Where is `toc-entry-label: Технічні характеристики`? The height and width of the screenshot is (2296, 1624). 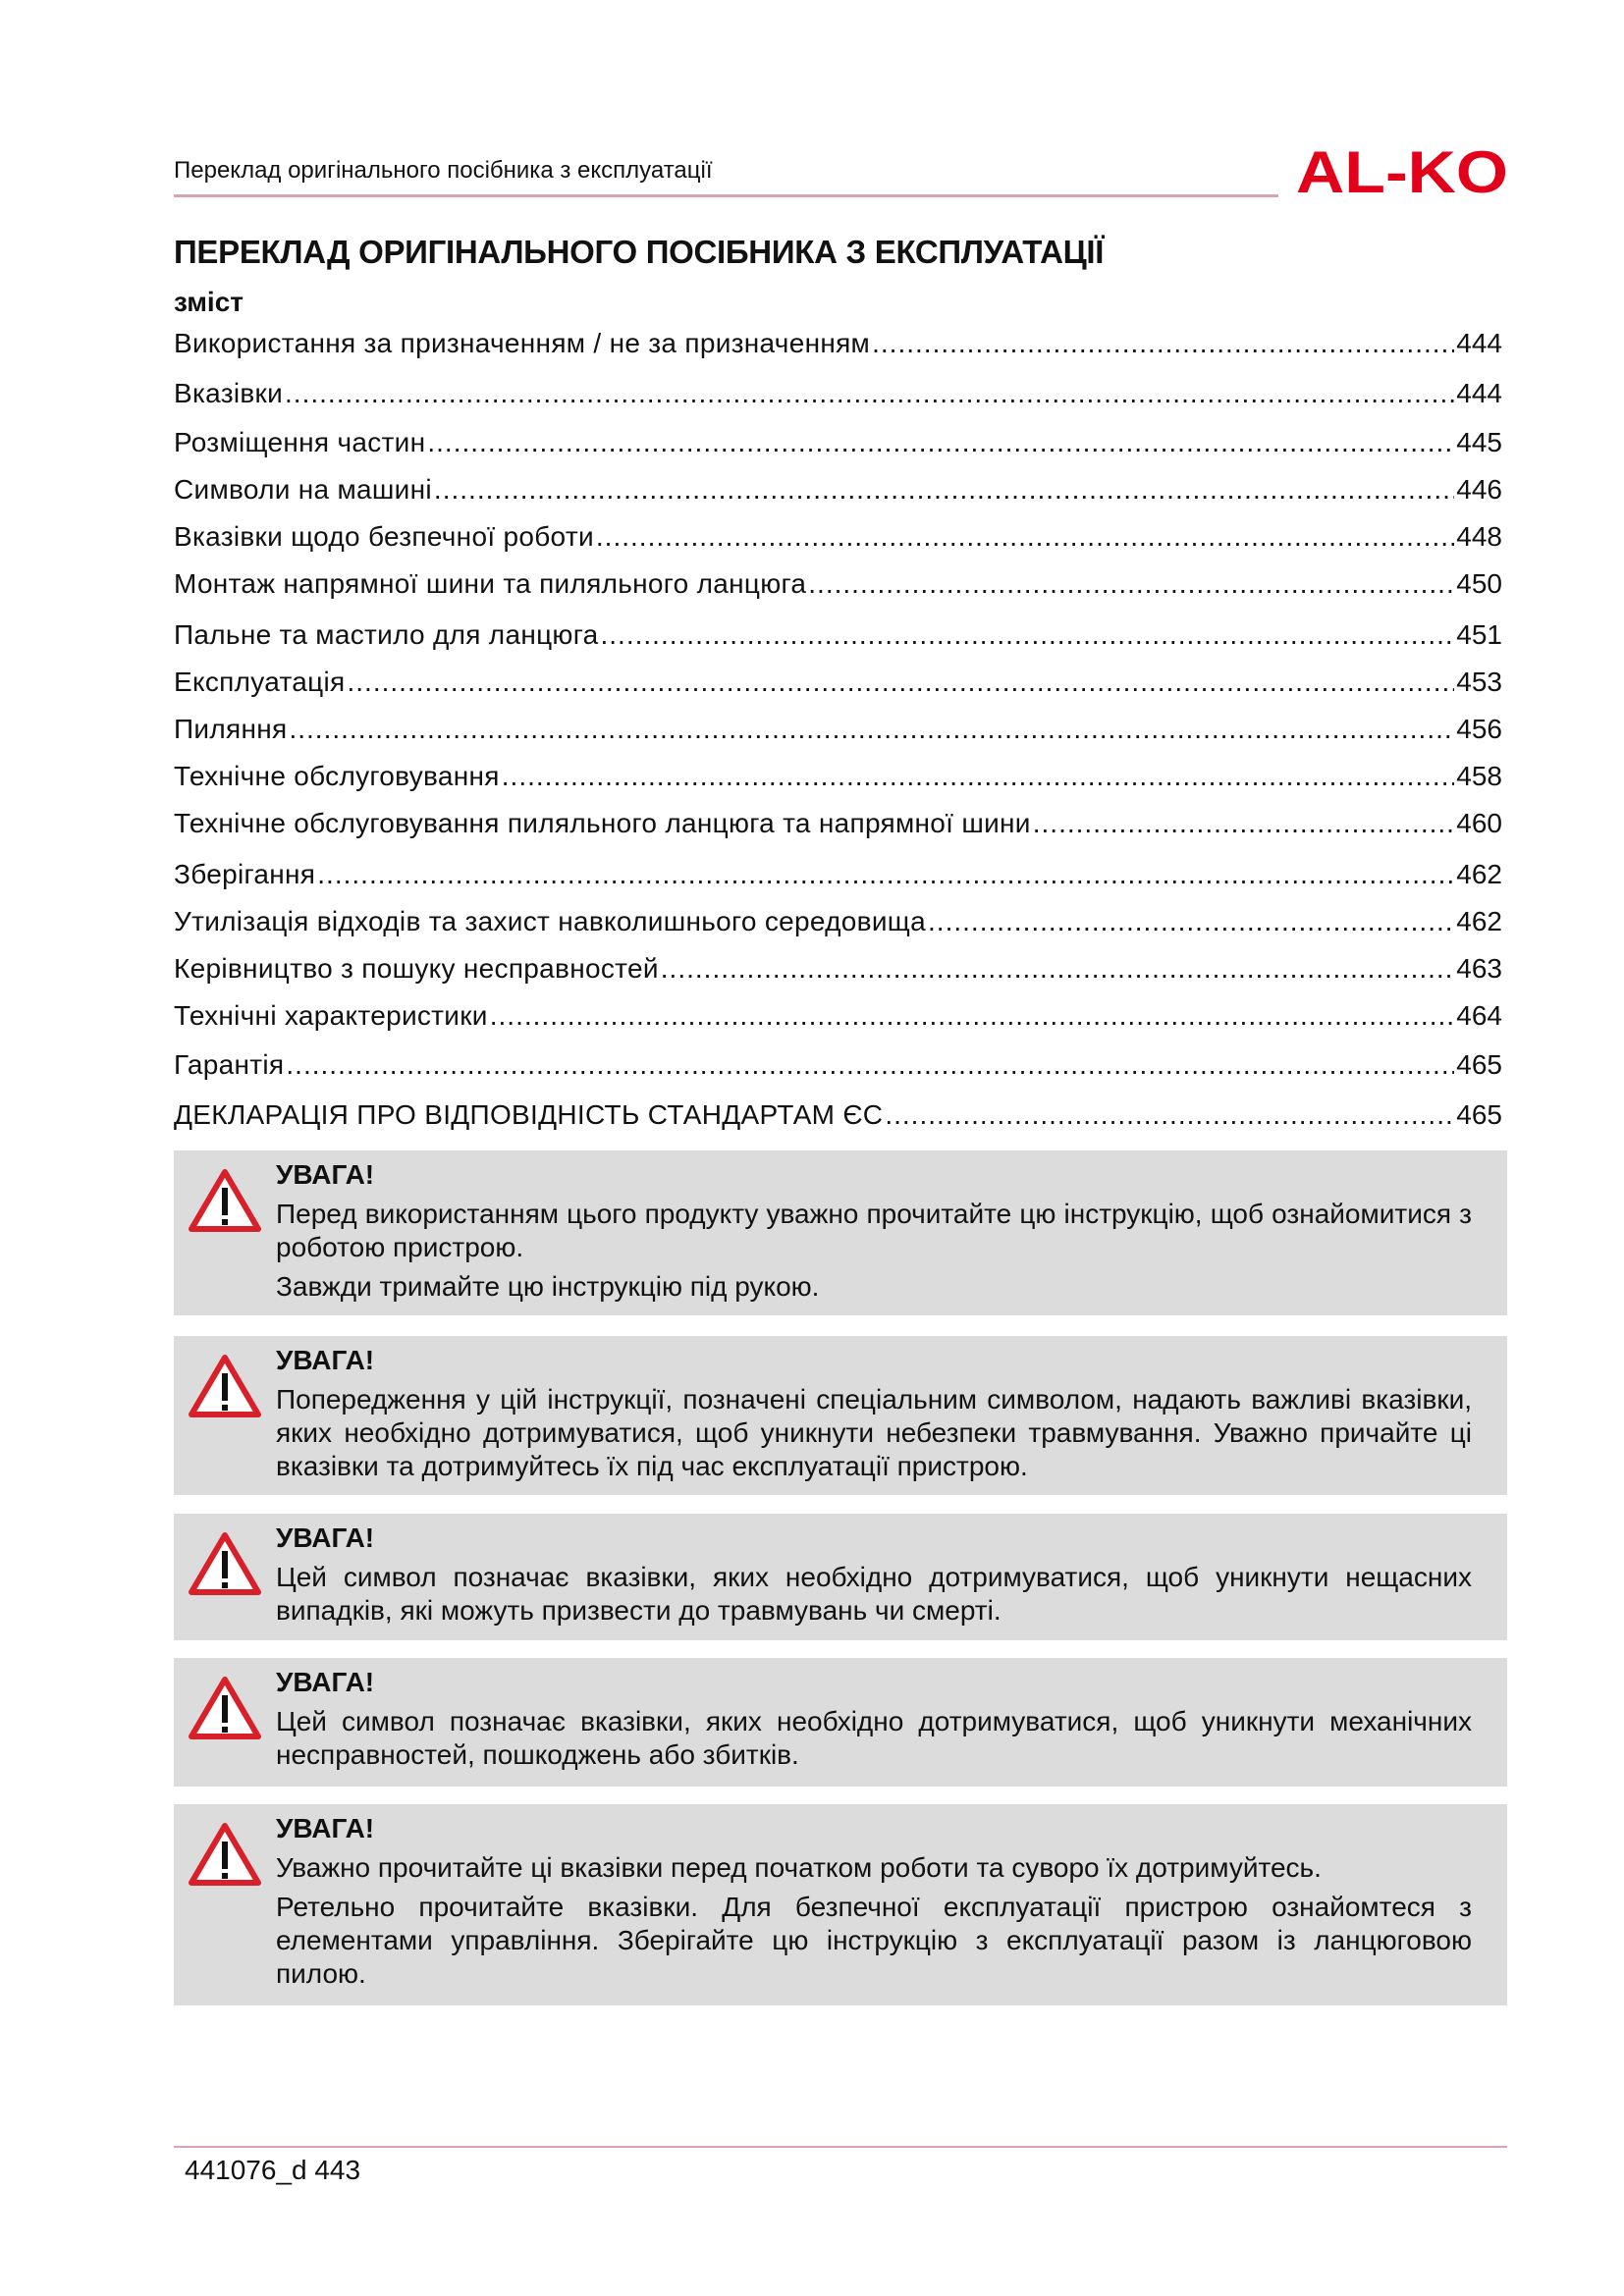
toc-entry-label: Технічні характеристики is located at coordinates (331, 1015).